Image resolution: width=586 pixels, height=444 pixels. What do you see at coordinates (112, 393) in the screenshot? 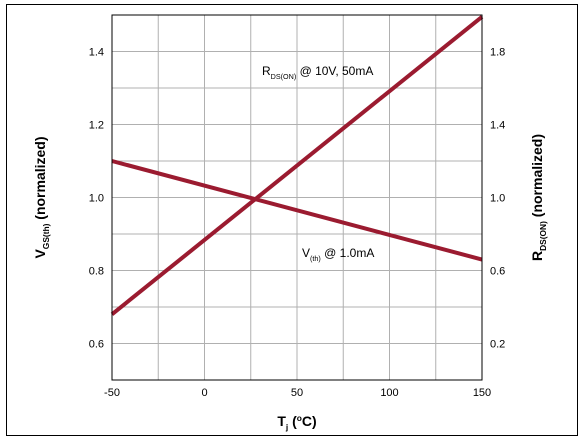
I see `x-tick-label: -50` at bounding box center [112, 393].